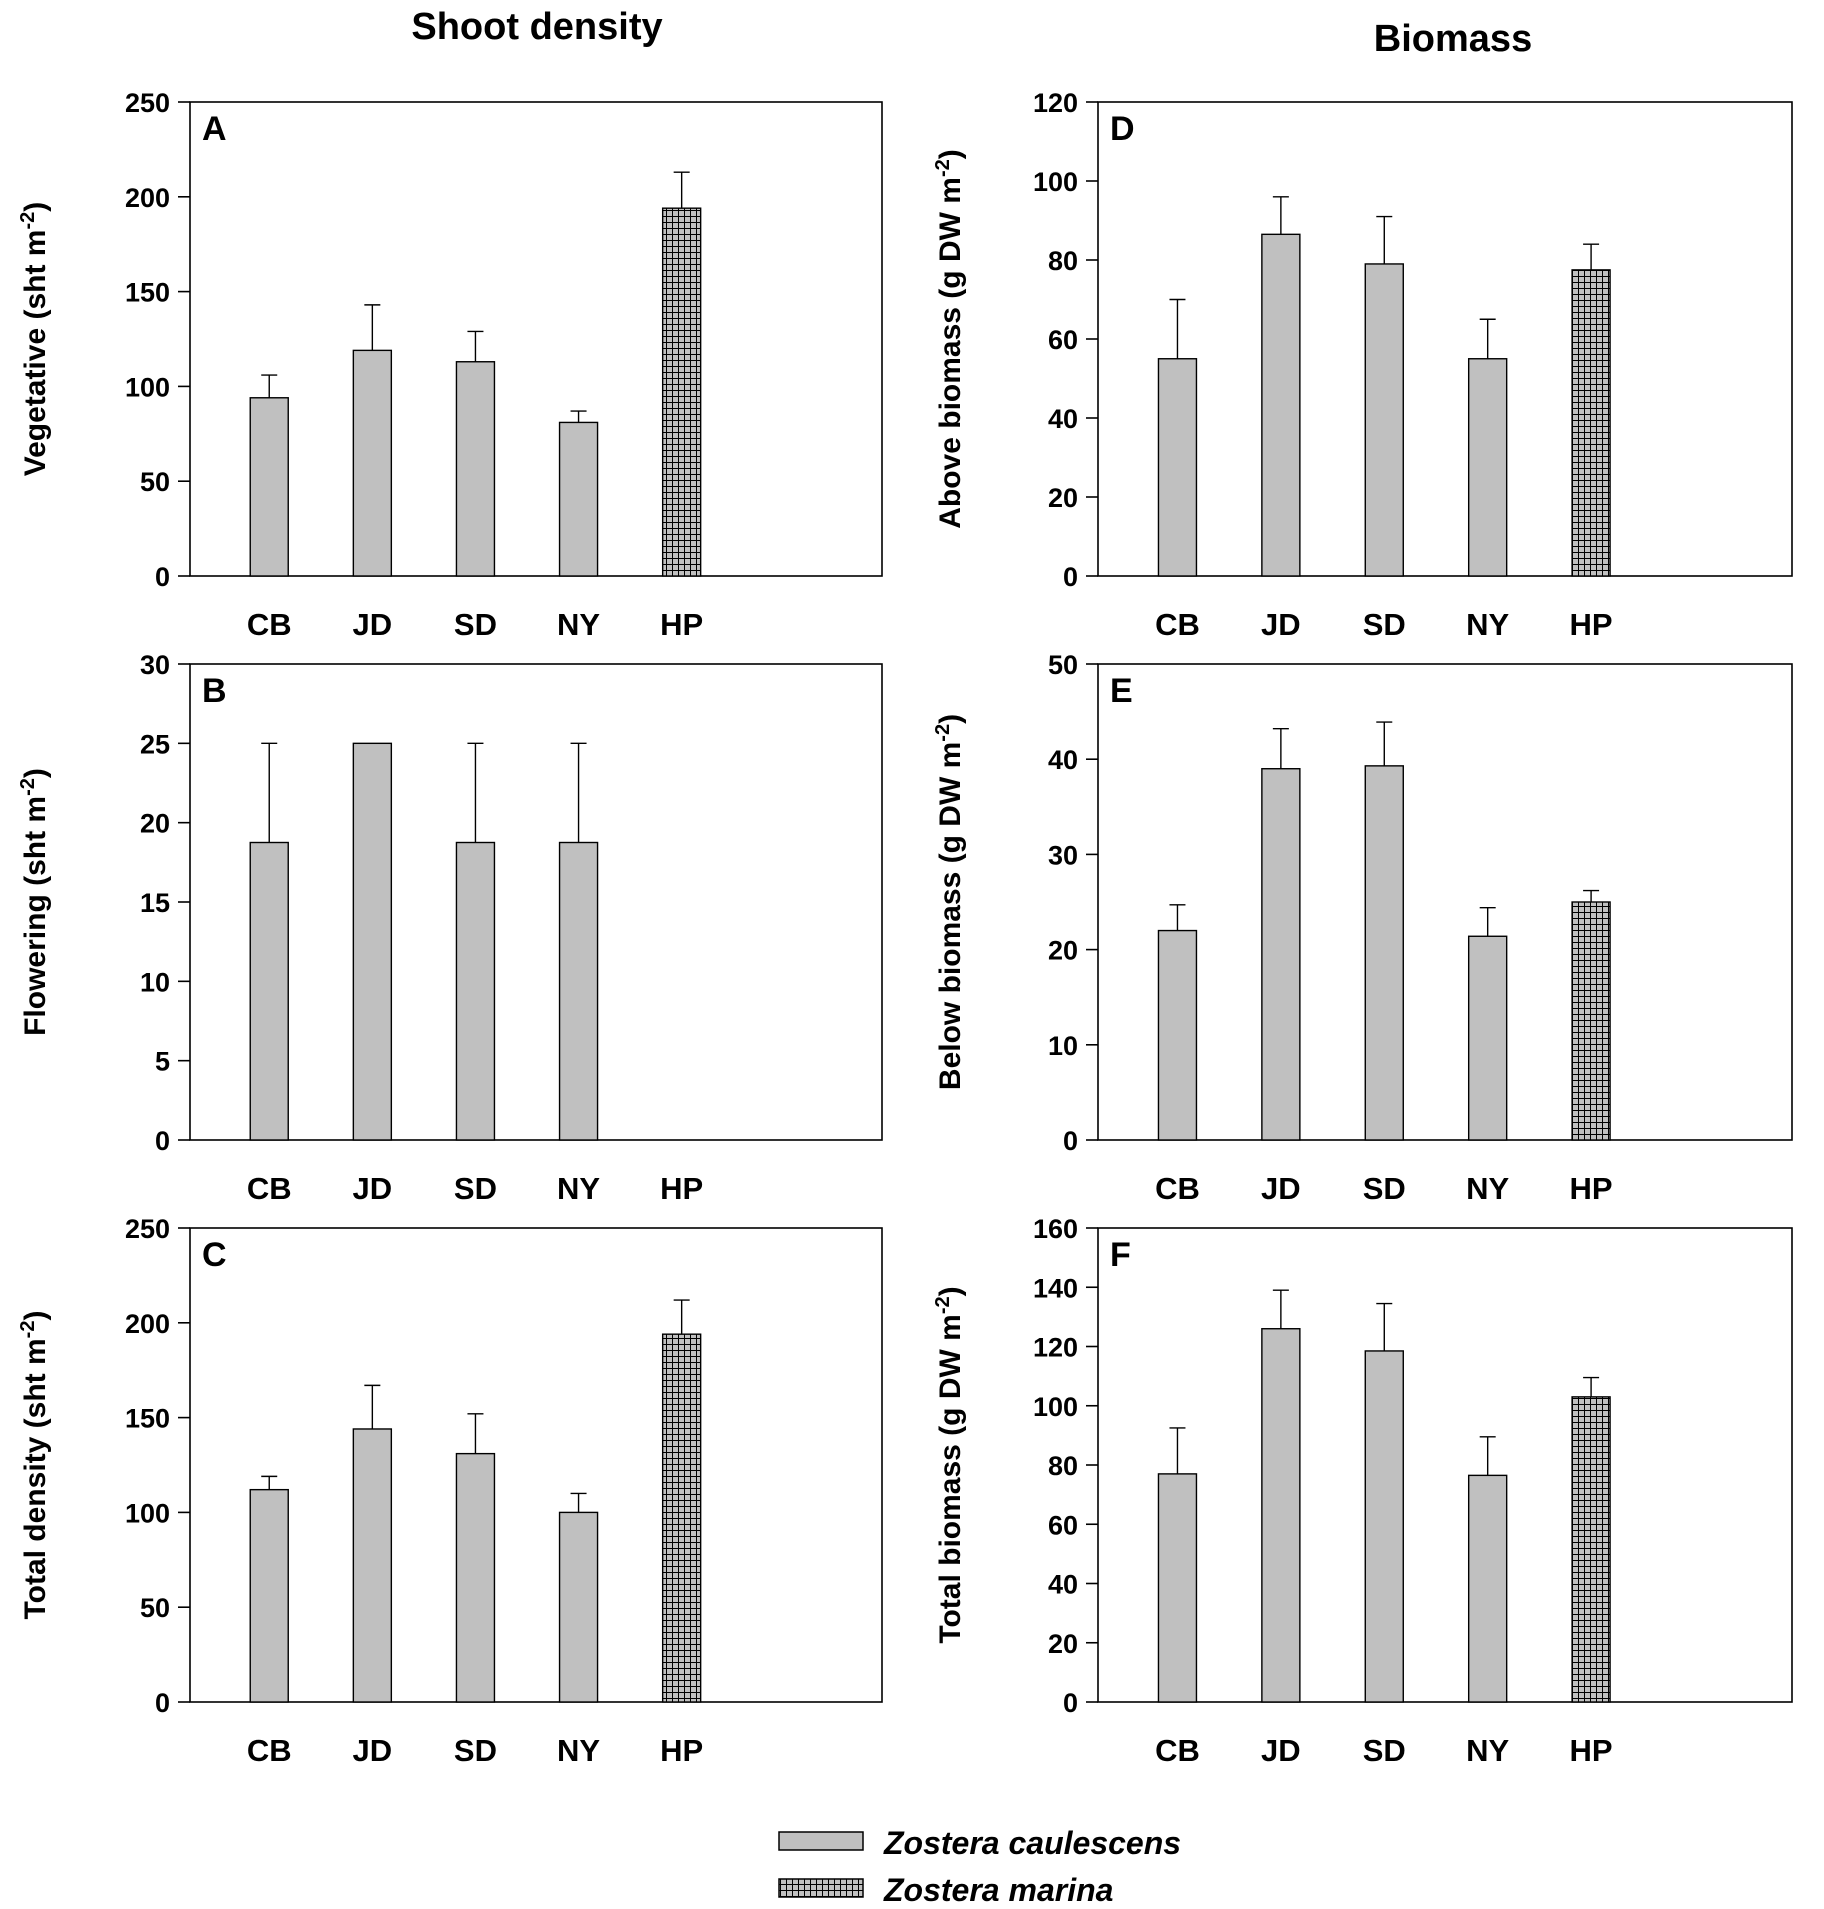 The height and width of the screenshot is (1909, 1824). Describe the element at coordinates (1177, 1588) in the screenshot. I see `bar-f-cb` at that location.